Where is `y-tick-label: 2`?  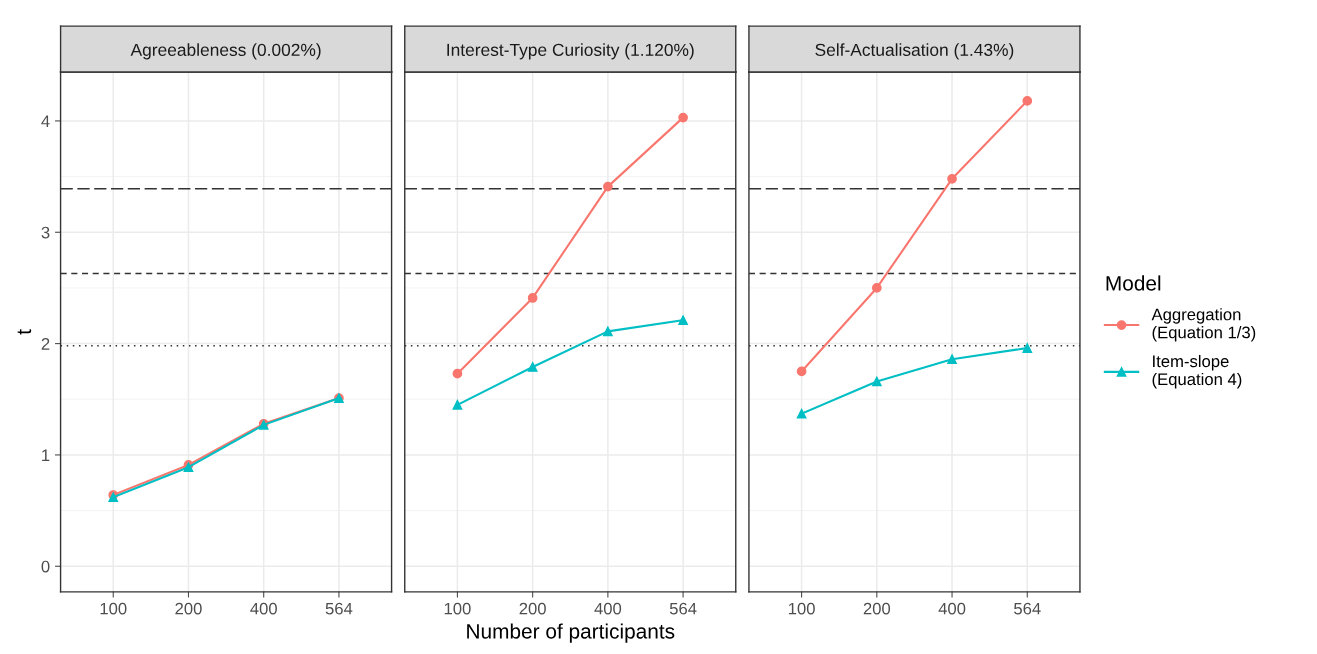 y-tick-label: 2 is located at coordinates (45, 344).